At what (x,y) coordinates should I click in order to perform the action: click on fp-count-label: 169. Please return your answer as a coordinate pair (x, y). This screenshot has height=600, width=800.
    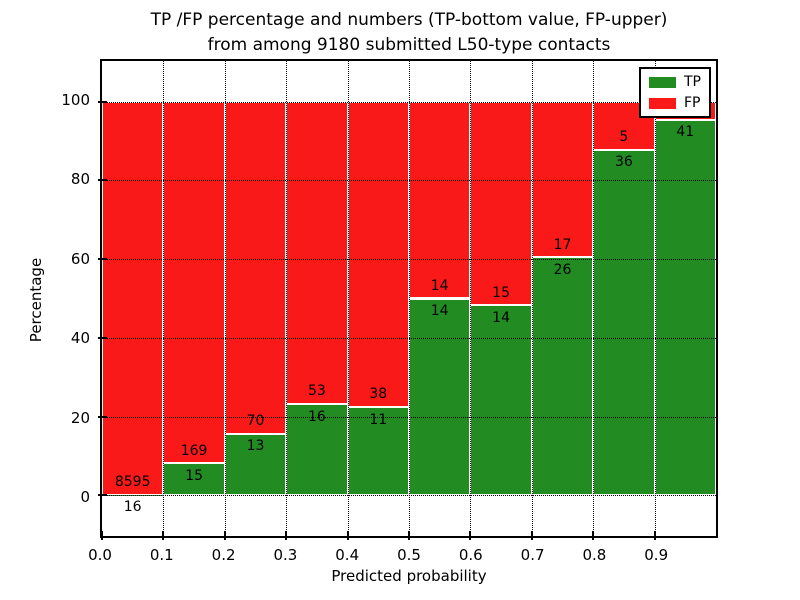
    Looking at the image, I should click on (194, 450).